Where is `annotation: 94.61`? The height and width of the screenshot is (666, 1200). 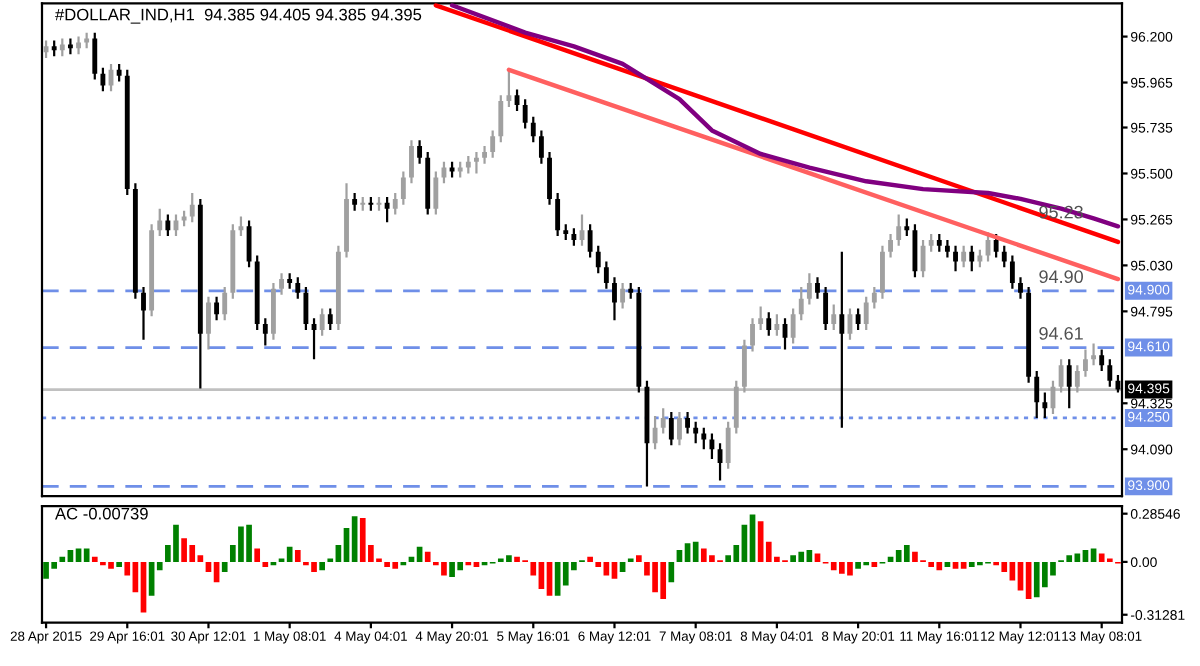
annotation: 94.61 is located at coordinates (1061, 333).